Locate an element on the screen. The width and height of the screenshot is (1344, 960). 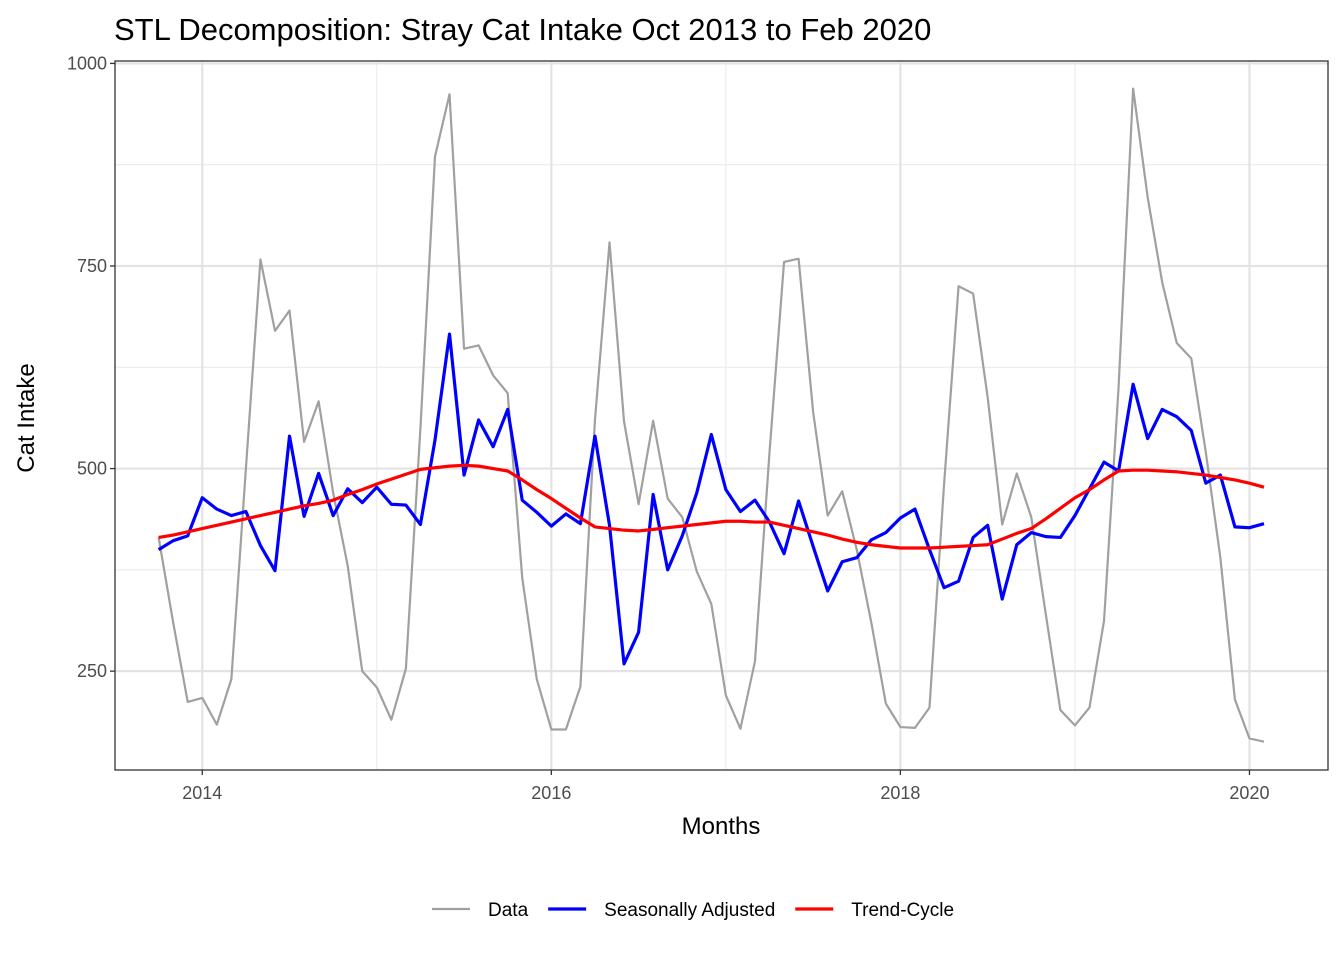
x-tick-label: 2020 is located at coordinates (1249, 793).